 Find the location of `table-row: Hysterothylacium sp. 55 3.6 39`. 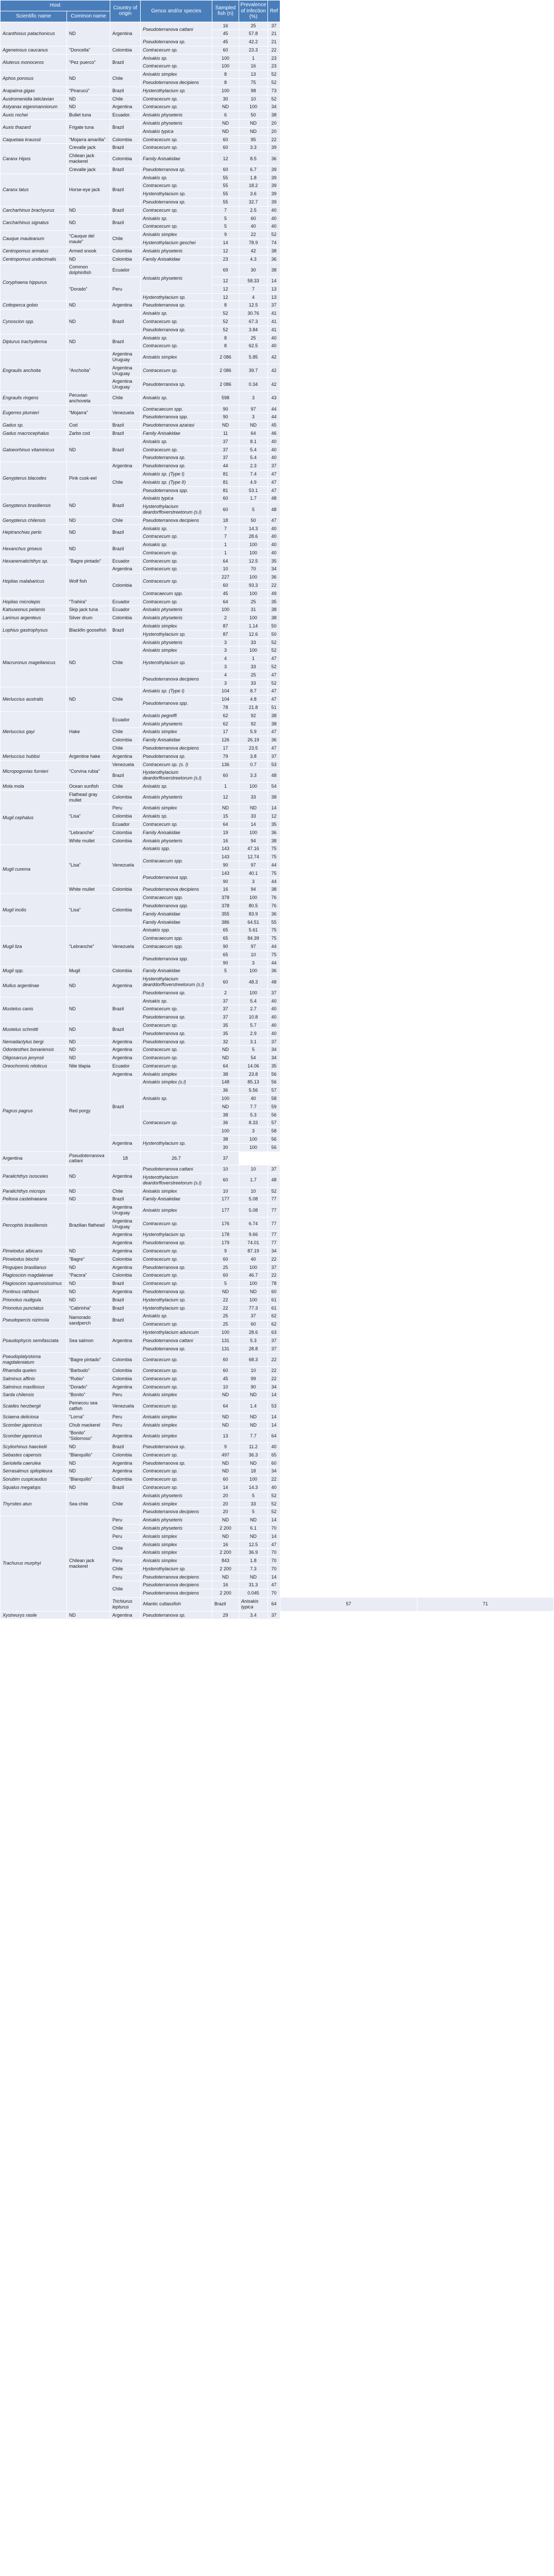

table-row: Hysterothylacium sp. 55 3.6 39 is located at coordinates (277, 194).